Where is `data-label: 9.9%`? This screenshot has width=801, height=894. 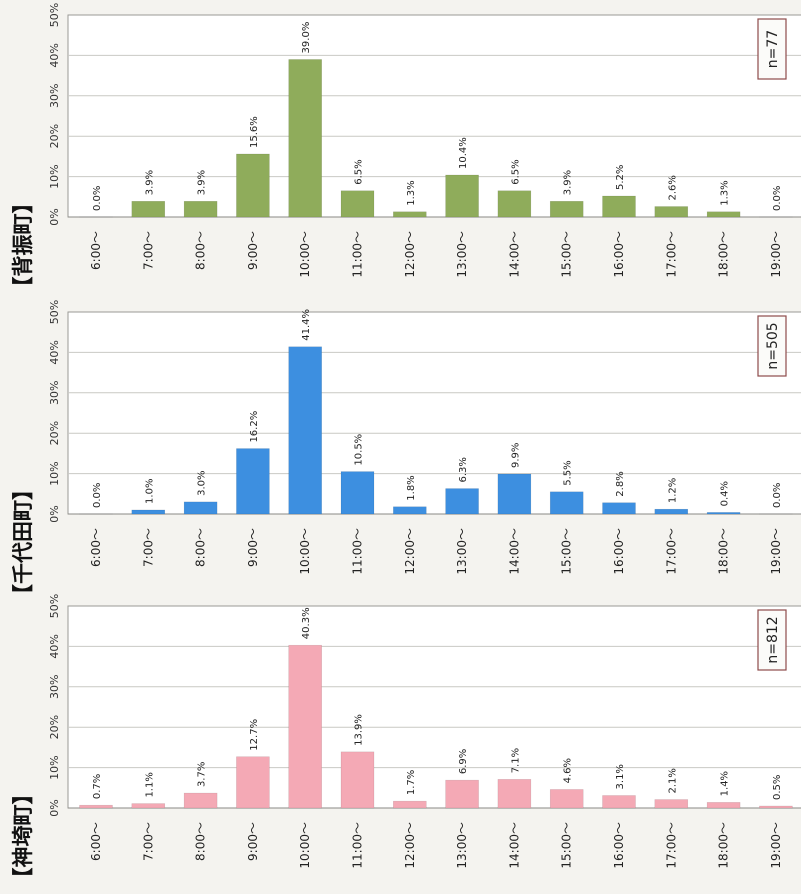 data-label: 9.9% is located at coordinates (515, 455).